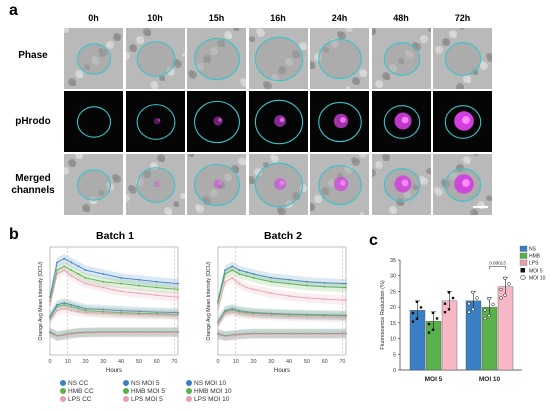  I want to click on scale-bar, so click(480, 207).